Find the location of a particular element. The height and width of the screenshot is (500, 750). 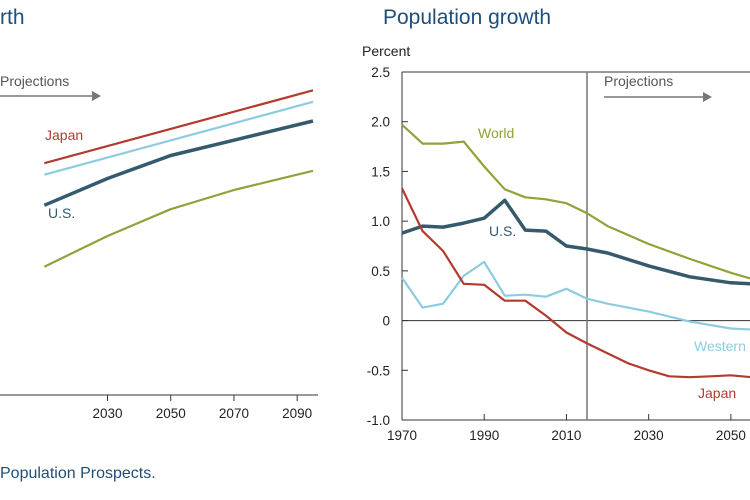

right-series-label-u-s: U.S. is located at coordinates (502, 231).